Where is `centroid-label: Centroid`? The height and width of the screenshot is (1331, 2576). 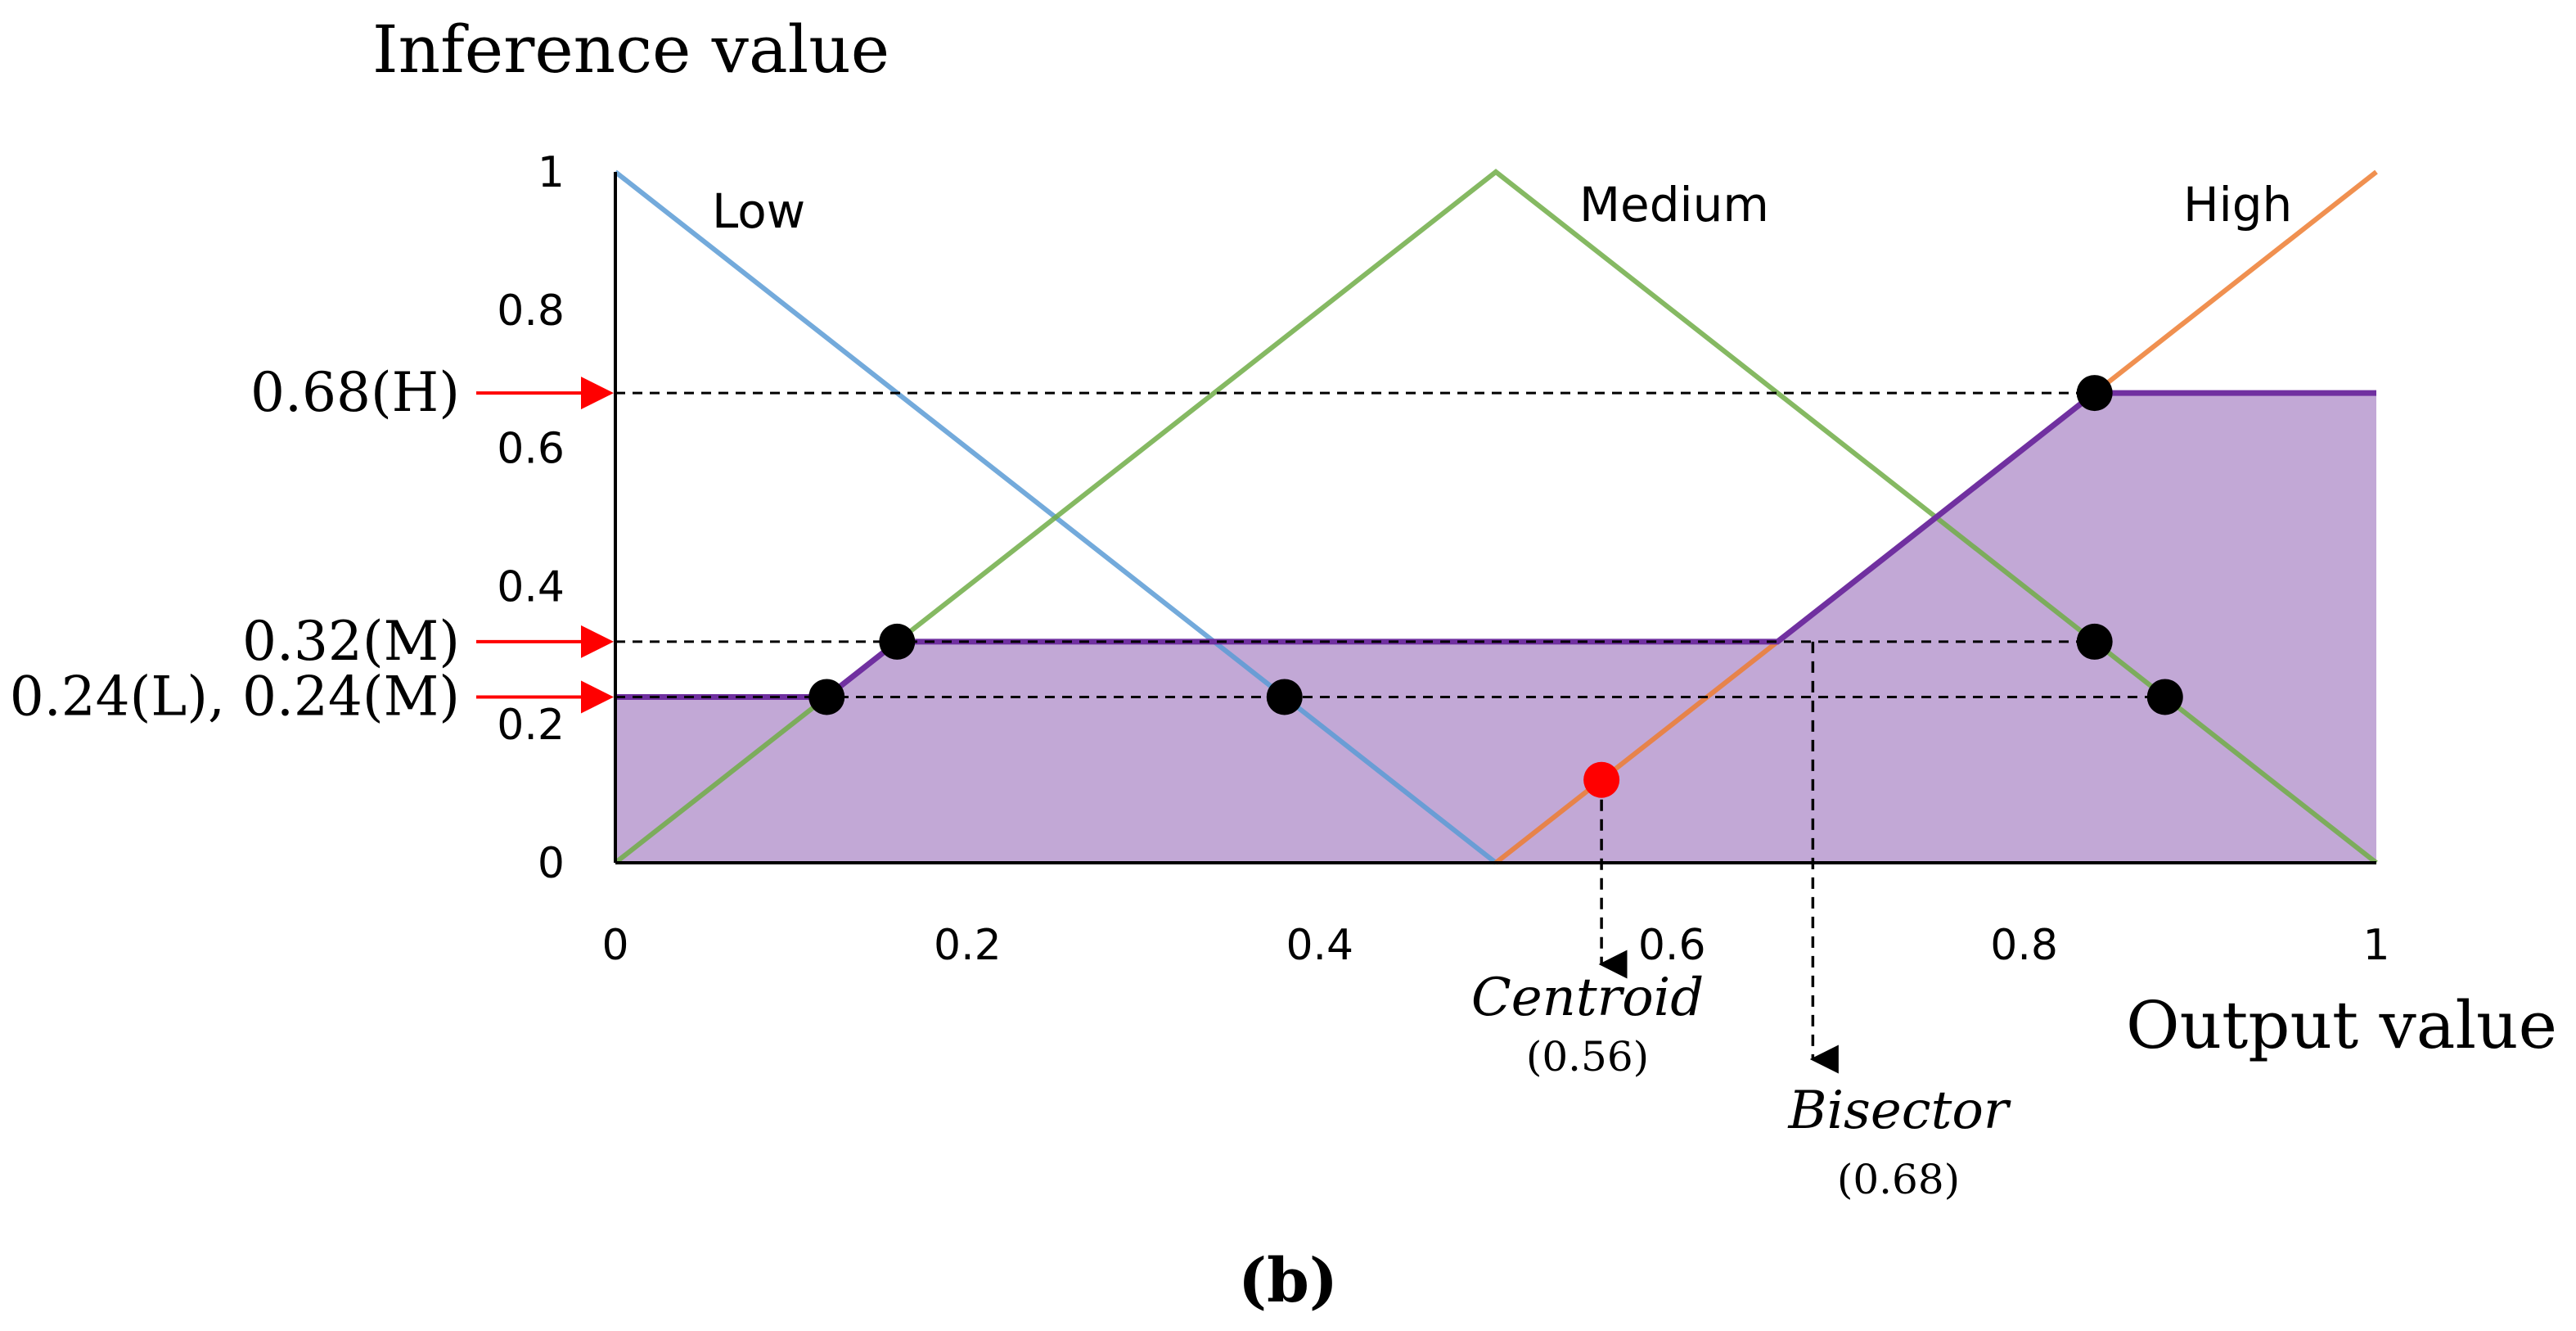 centroid-label: Centroid is located at coordinates (1587, 998).